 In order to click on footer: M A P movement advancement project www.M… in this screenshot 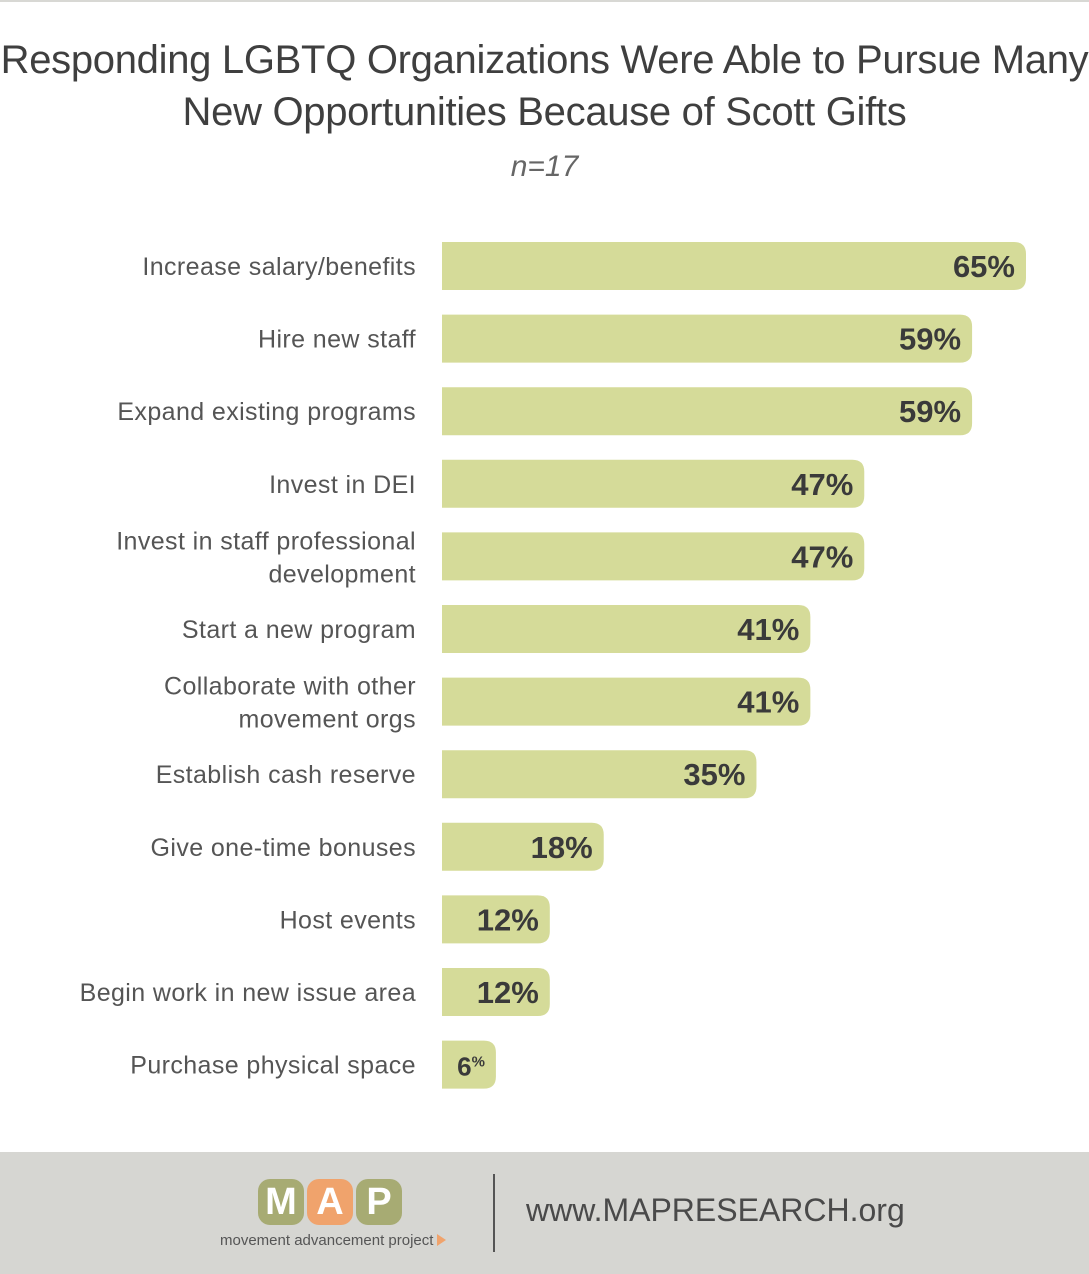, I will do `click(544, 1213)`.